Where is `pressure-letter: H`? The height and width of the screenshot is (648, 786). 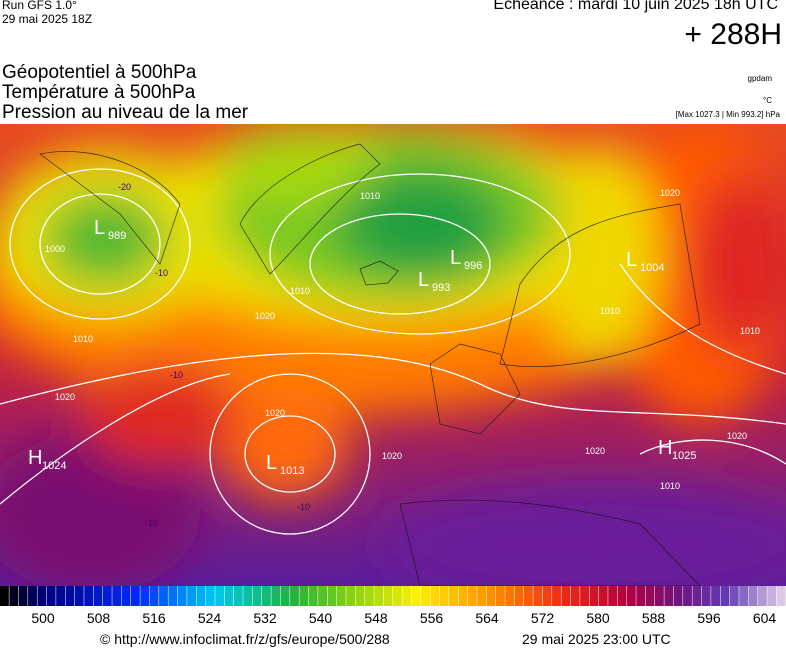
pressure-letter: H is located at coordinates (35, 458).